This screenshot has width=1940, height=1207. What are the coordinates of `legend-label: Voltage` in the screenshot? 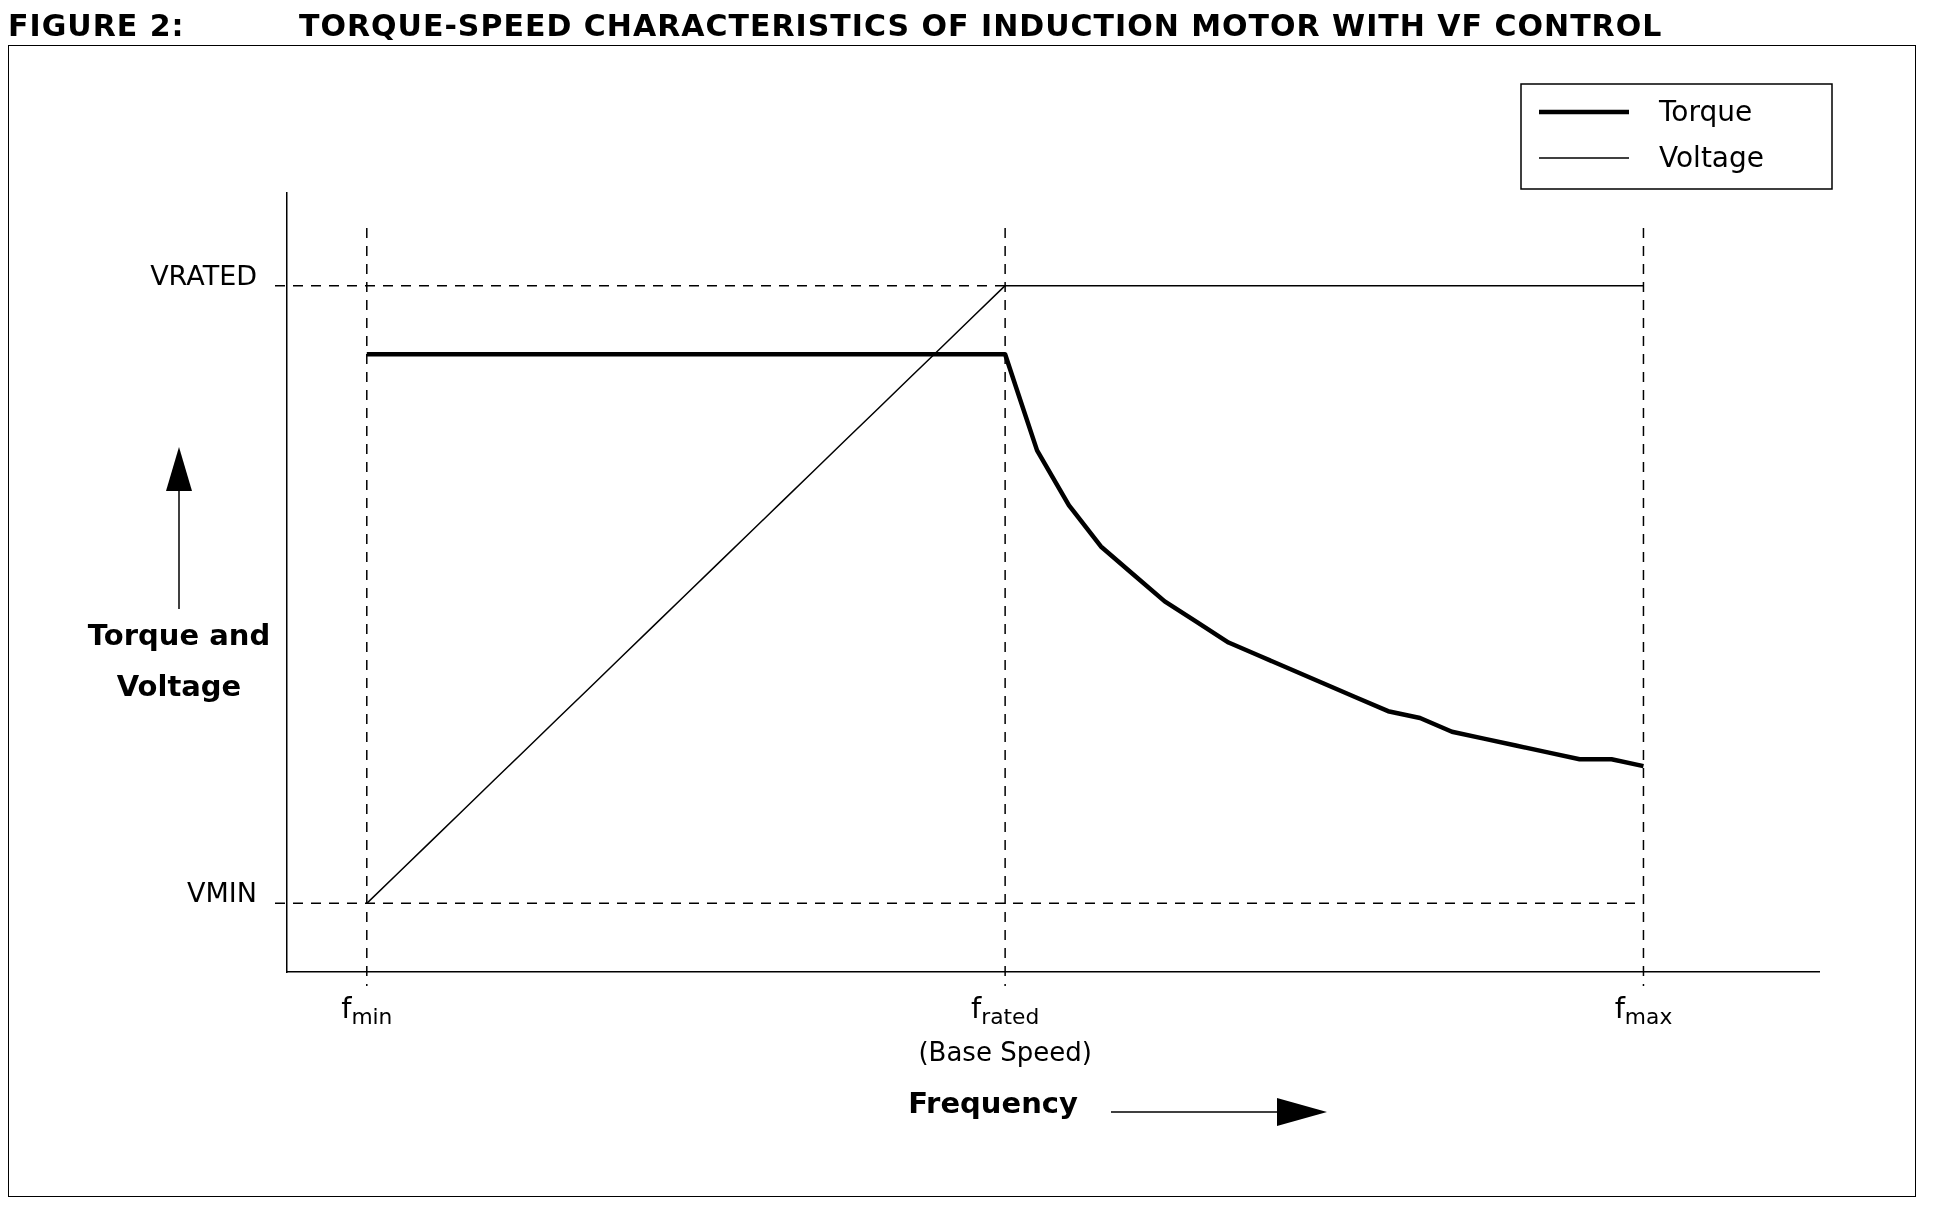 It's located at (1712, 158).